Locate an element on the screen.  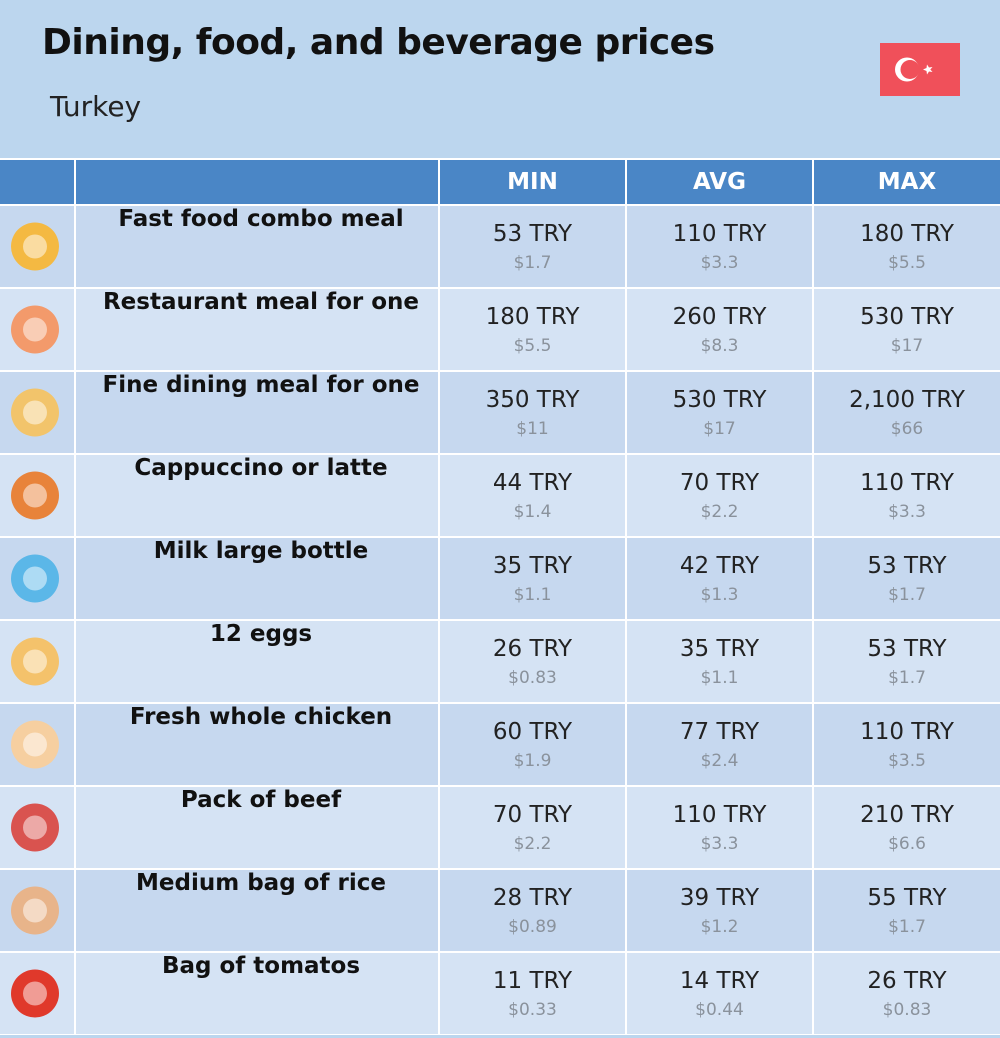
usd-price: $1.1 is located at coordinates (719, 677).